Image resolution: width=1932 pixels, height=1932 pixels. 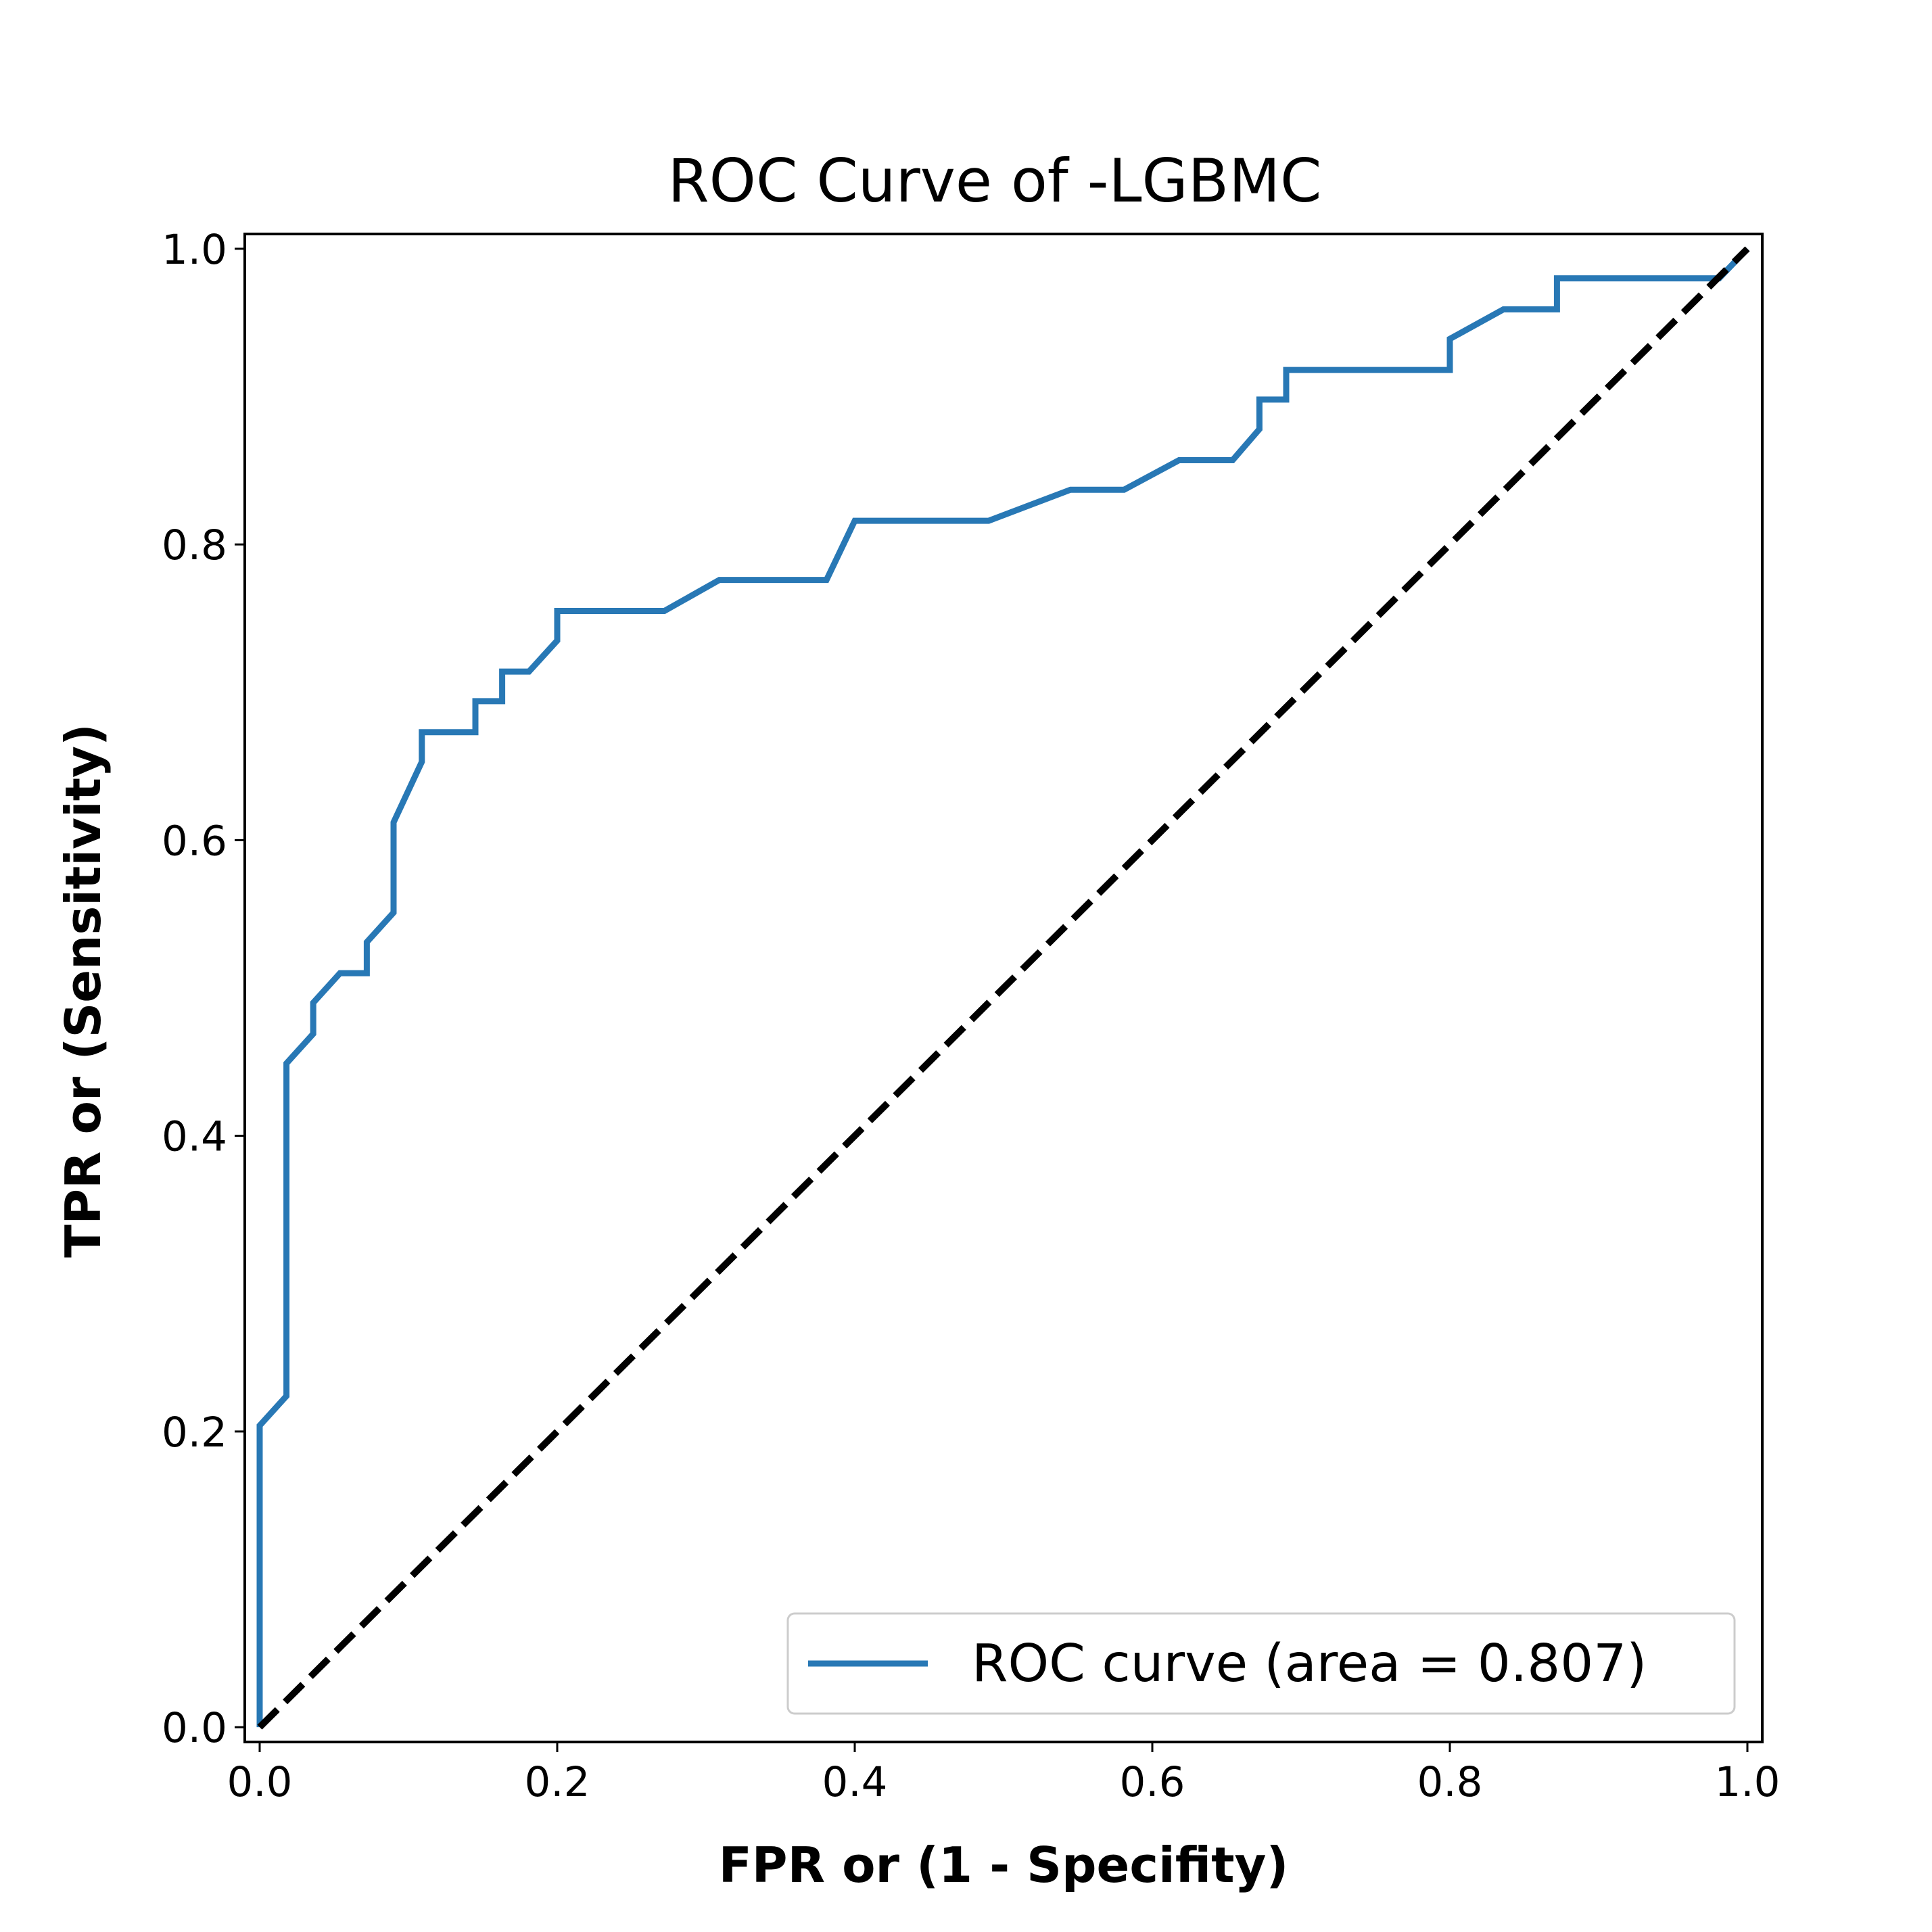 What do you see at coordinates (194, 1137) in the screenshot?
I see `y-tick-label: 0.4` at bounding box center [194, 1137].